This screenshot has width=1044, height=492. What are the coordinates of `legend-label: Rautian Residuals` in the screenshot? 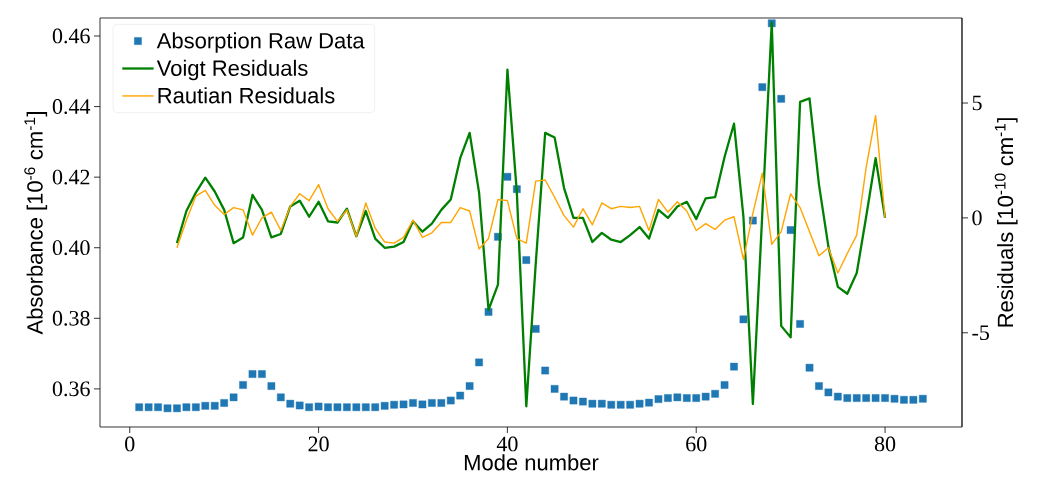 It's located at (246, 95).